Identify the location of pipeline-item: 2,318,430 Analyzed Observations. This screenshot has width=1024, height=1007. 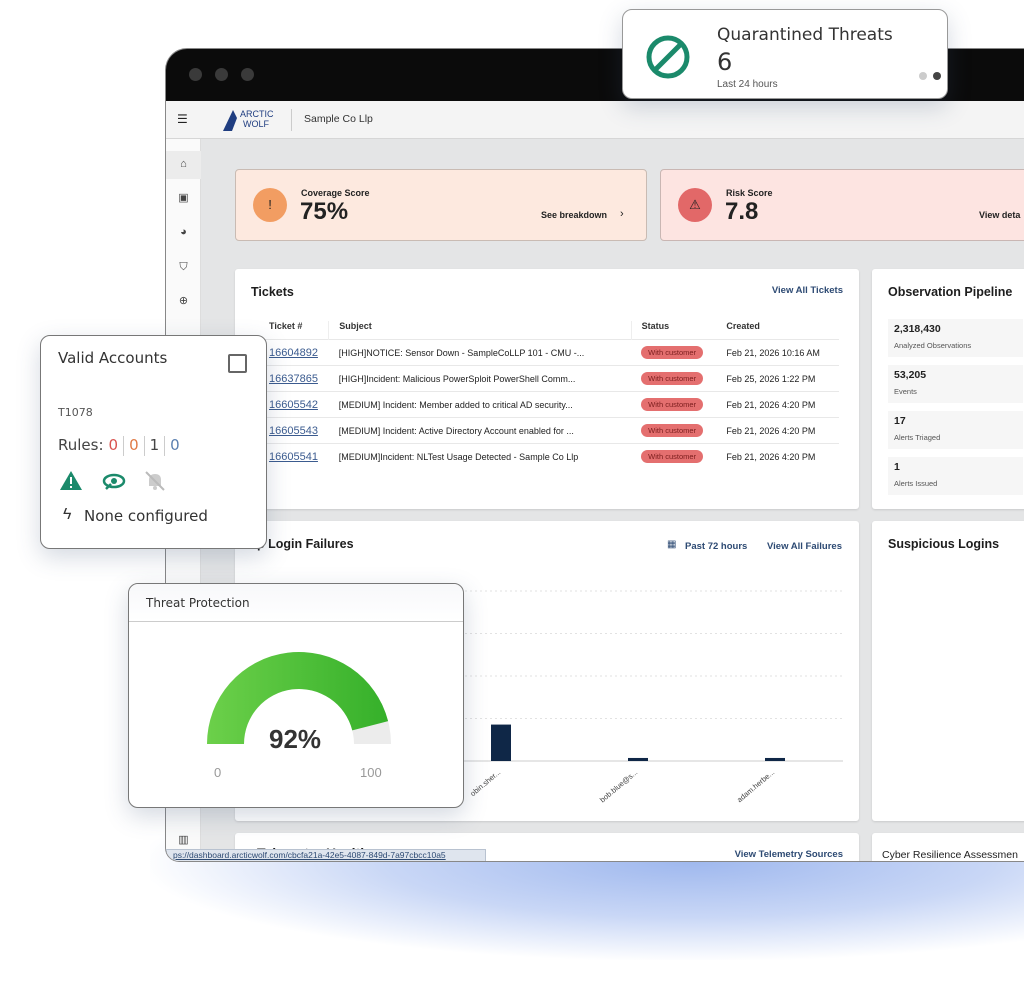
(955, 338).